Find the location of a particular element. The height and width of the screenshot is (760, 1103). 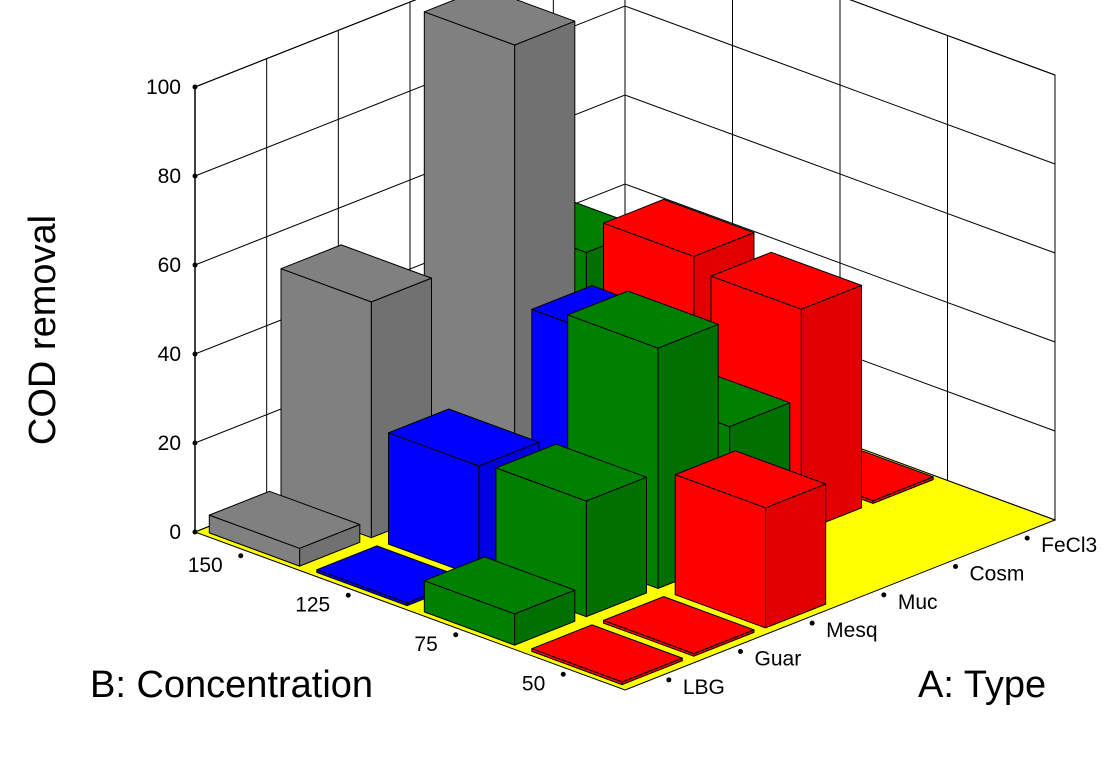

z-axis-title: B: Concentration is located at coordinates (231, 685).